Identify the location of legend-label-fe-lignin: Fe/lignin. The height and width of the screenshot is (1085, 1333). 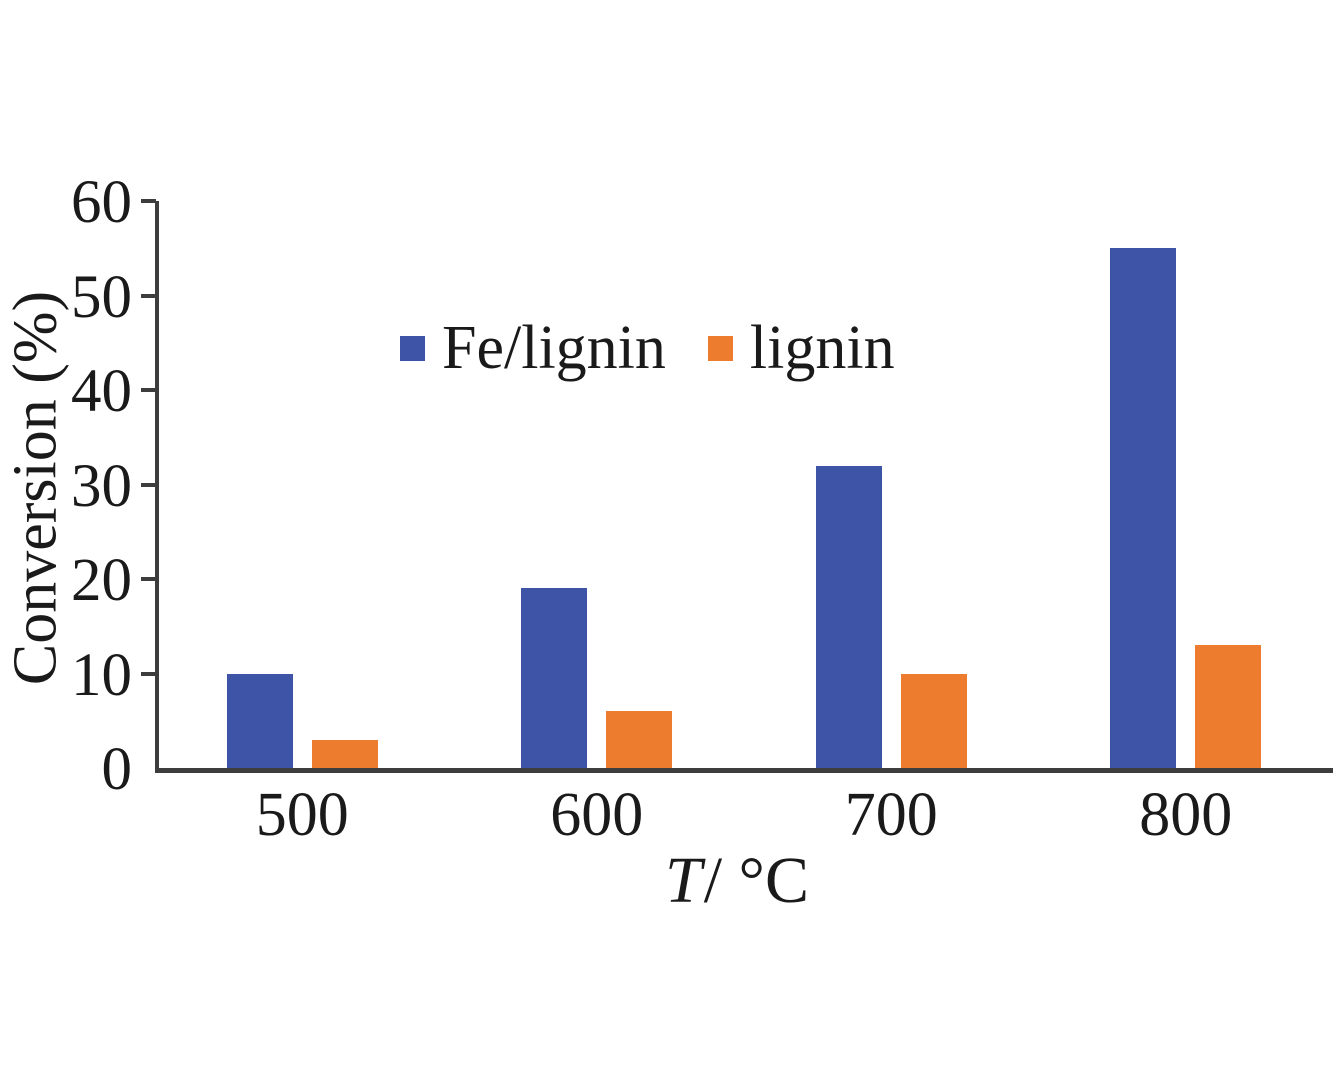
(554, 348).